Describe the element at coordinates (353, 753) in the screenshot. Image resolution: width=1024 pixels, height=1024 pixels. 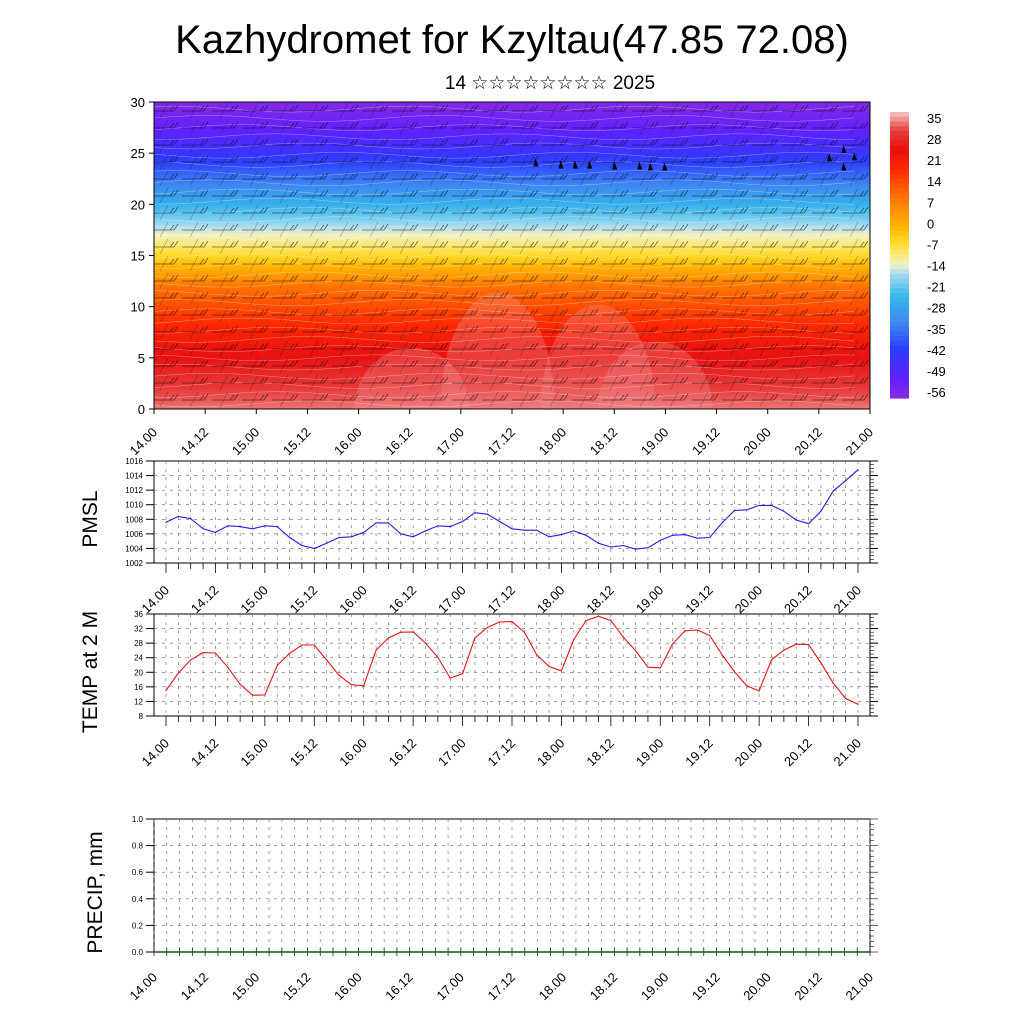
I see `x-tick-label: 16.00` at that location.